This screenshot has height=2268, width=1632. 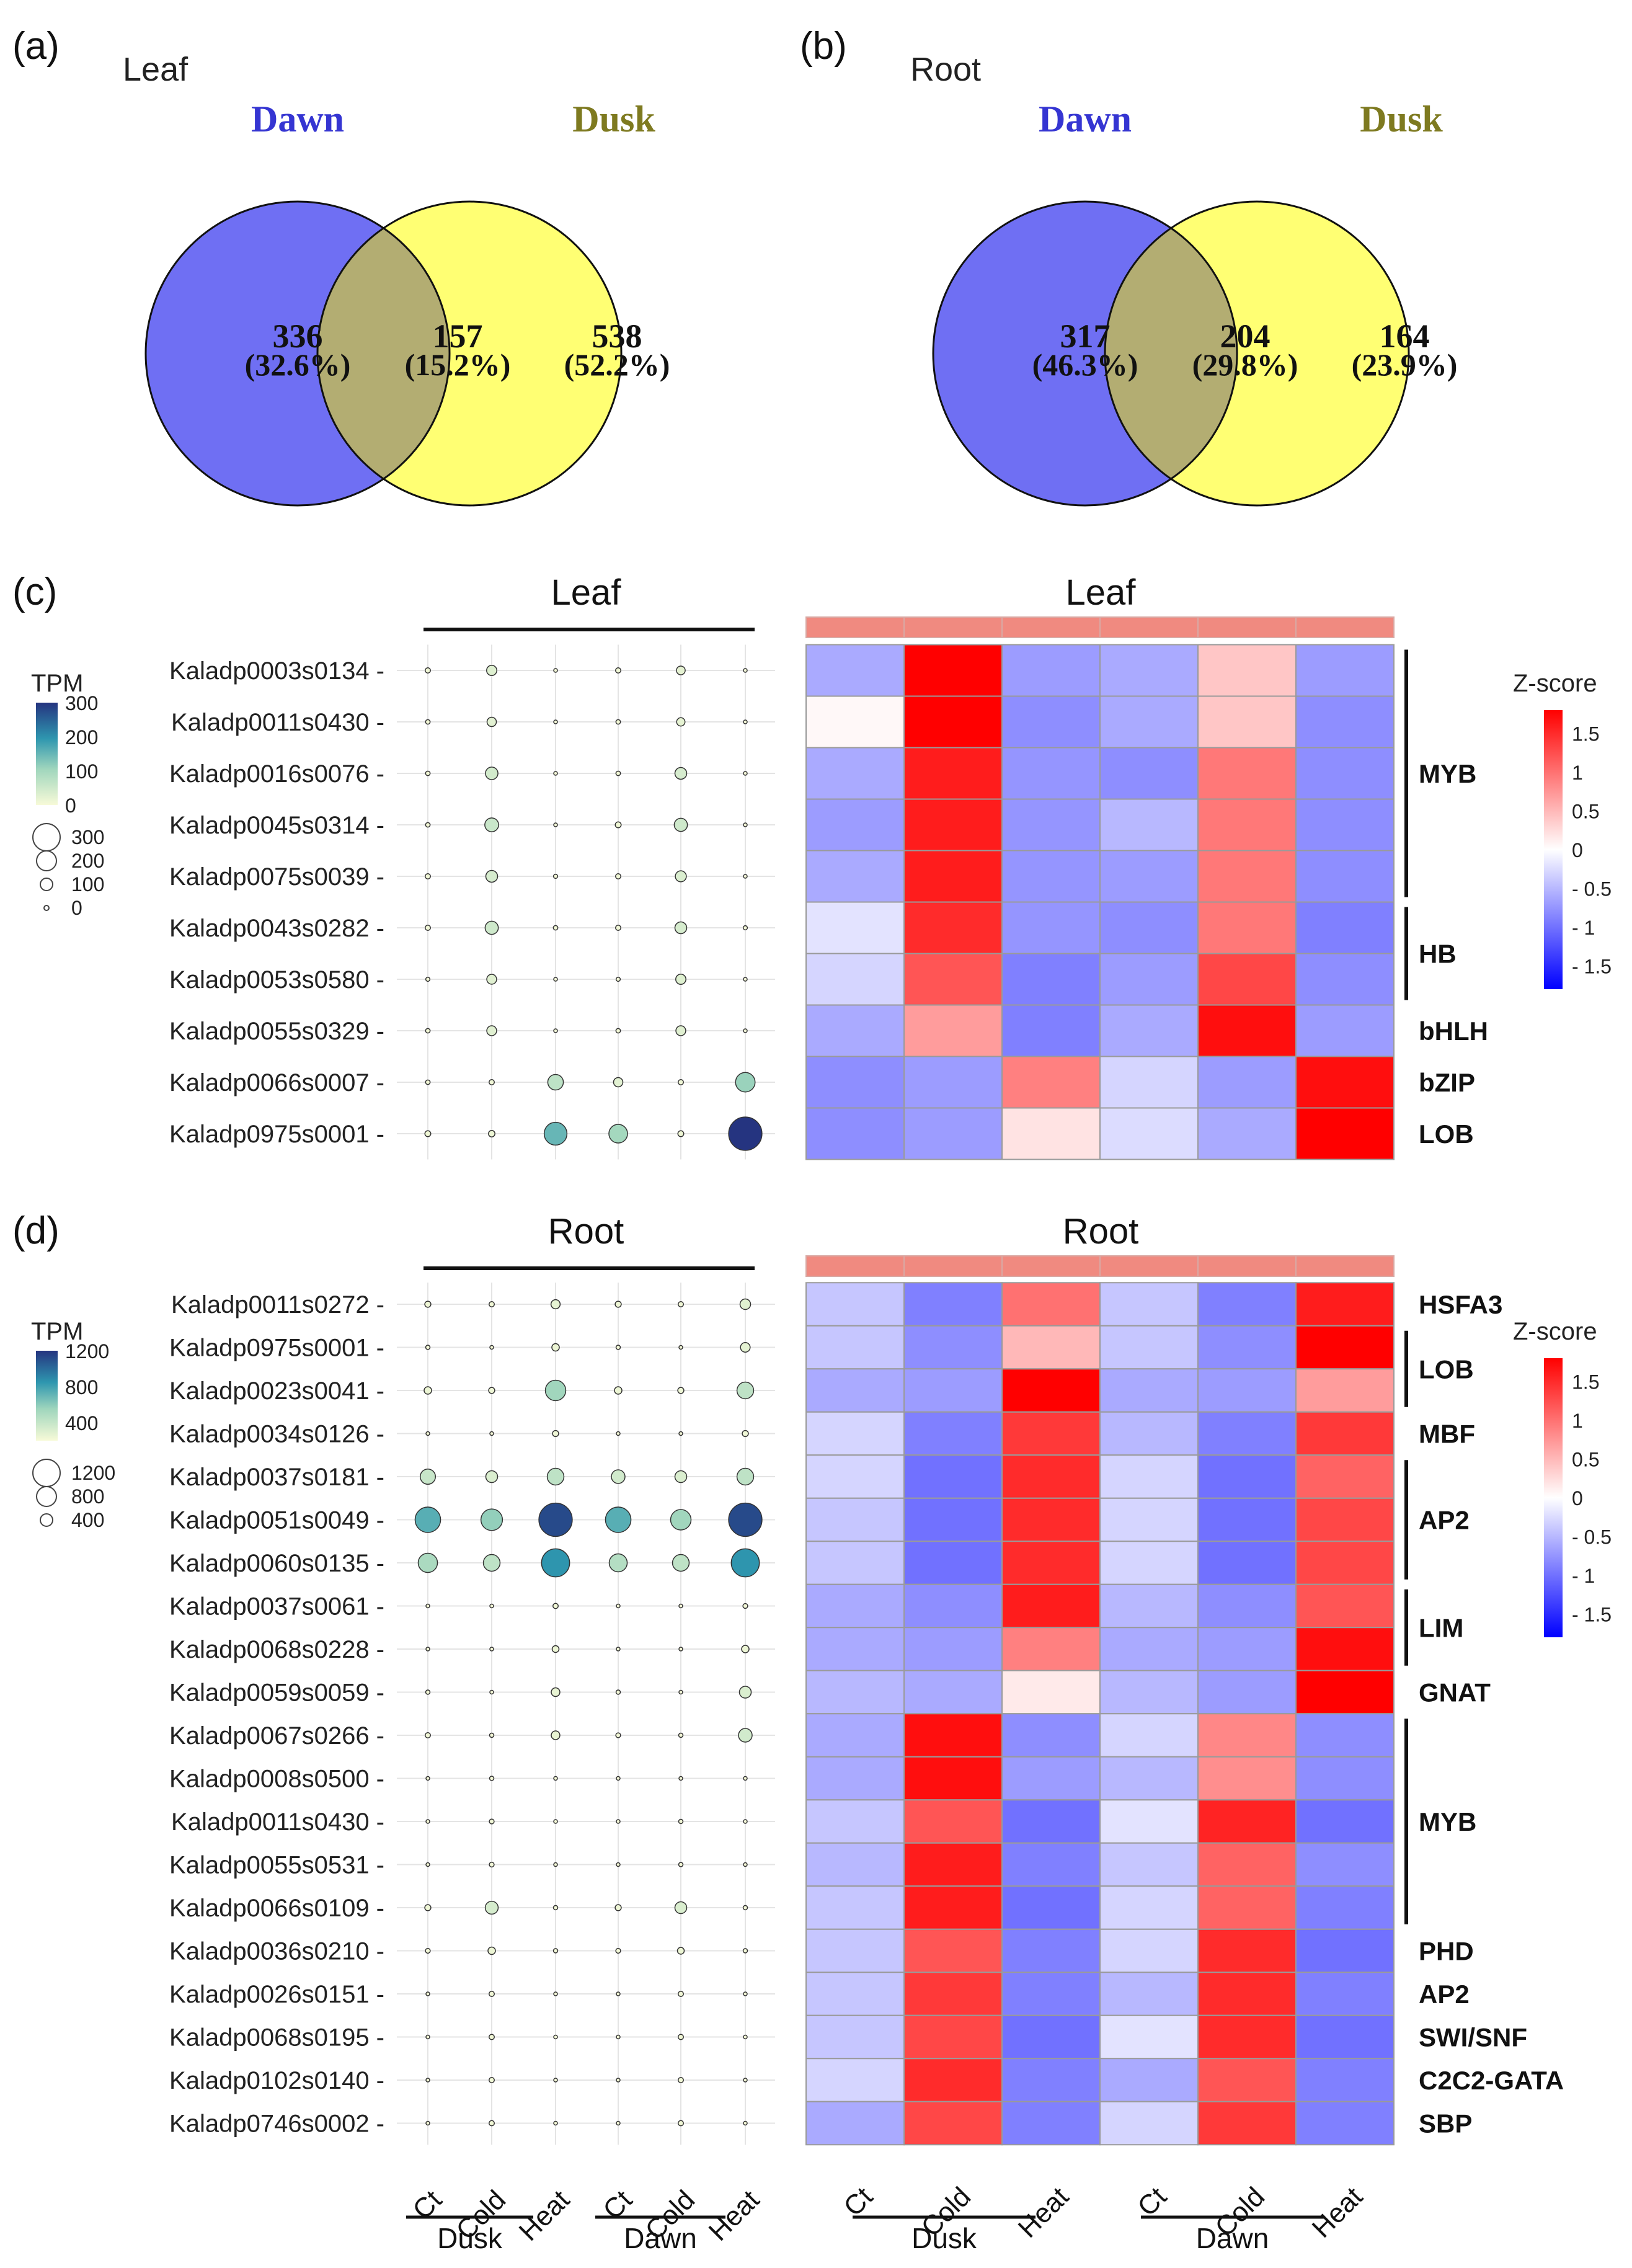 I want to click on region-count: 336, so click(x=298, y=336).